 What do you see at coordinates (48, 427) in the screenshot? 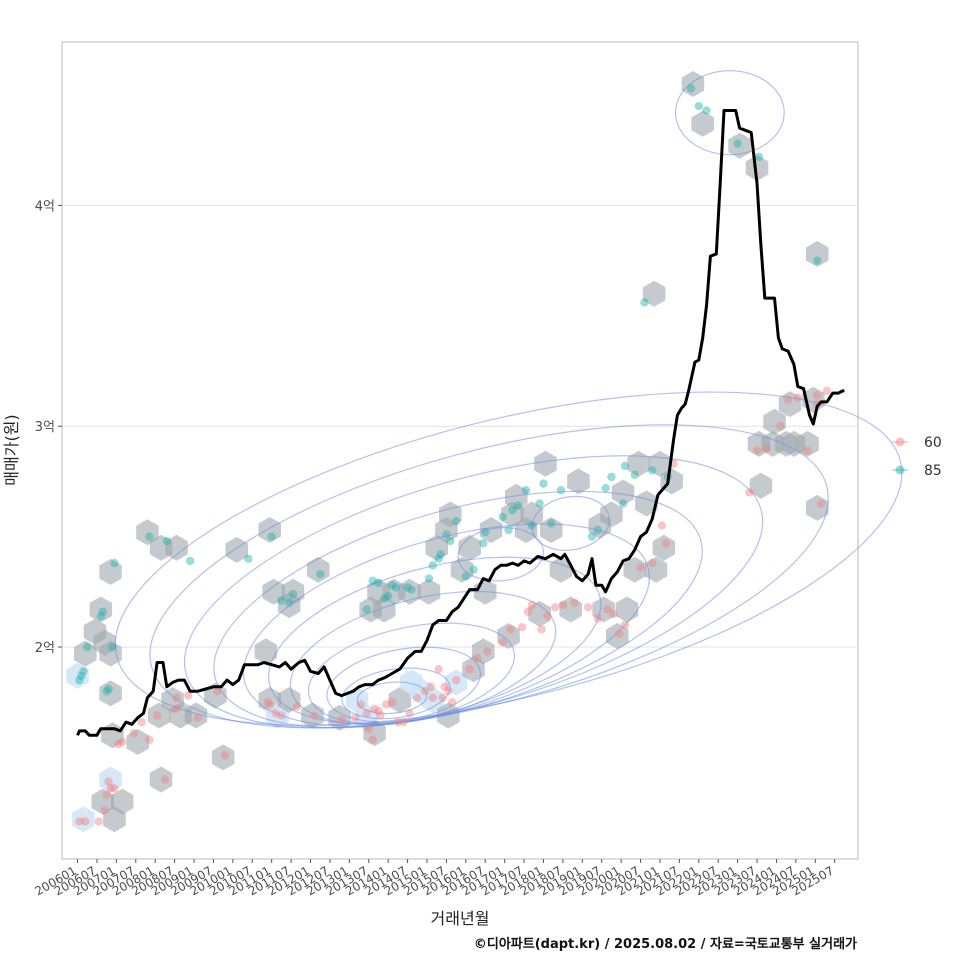
I see `y-axis: 2억 3억 4억` at bounding box center [48, 427].